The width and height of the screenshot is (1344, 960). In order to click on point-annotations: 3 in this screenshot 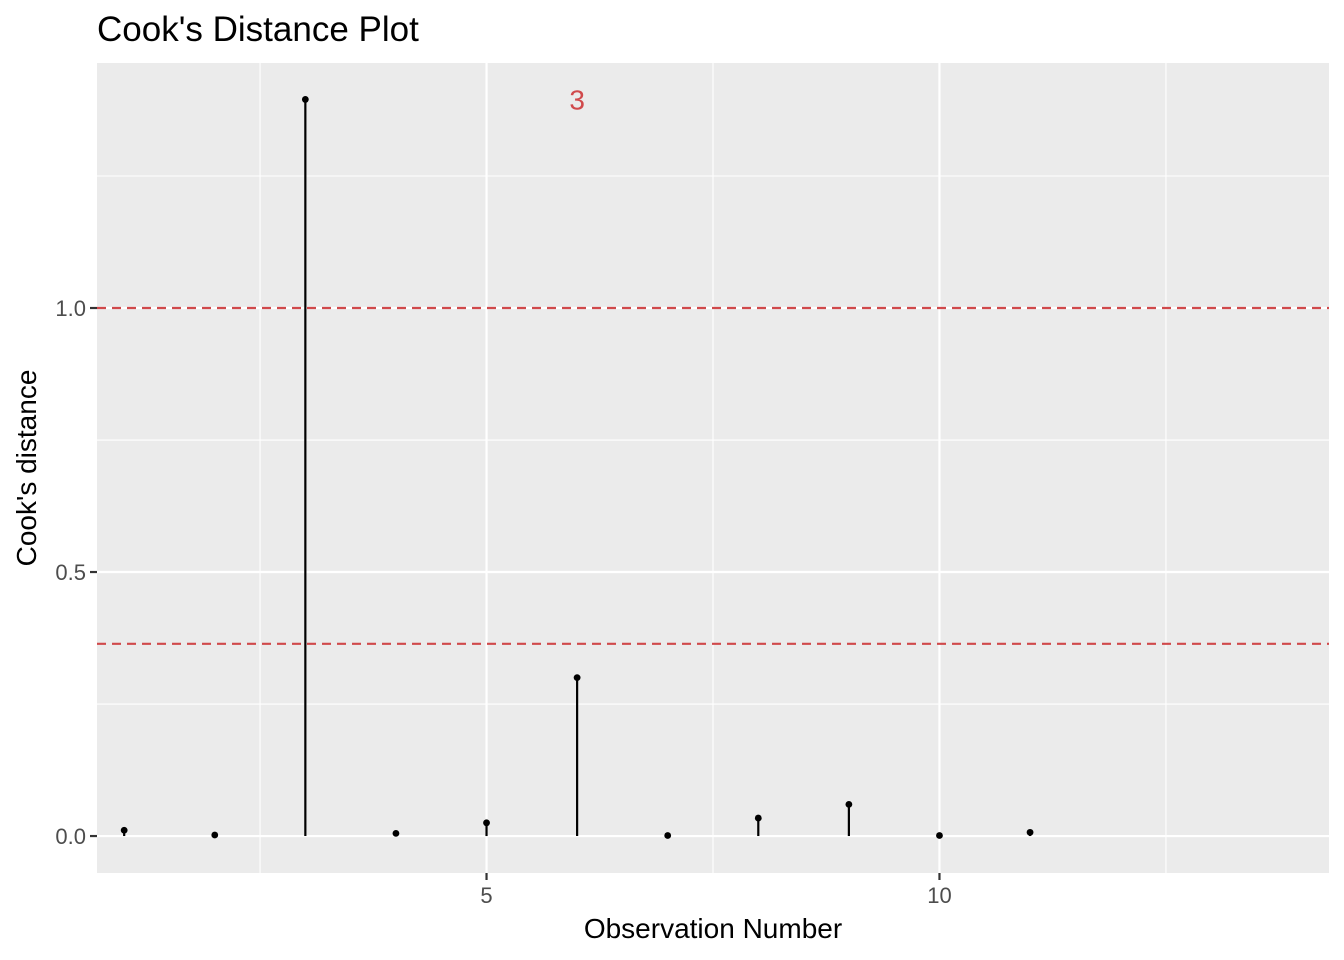, I will do `click(577, 99)`.